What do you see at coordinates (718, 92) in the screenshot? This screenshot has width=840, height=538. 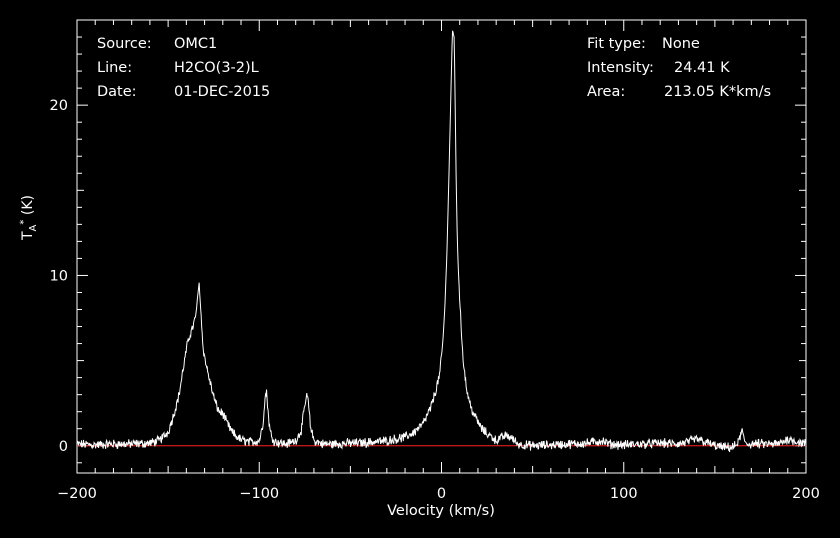 I see `area-value: 213.05 K*km/s` at bounding box center [718, 92].